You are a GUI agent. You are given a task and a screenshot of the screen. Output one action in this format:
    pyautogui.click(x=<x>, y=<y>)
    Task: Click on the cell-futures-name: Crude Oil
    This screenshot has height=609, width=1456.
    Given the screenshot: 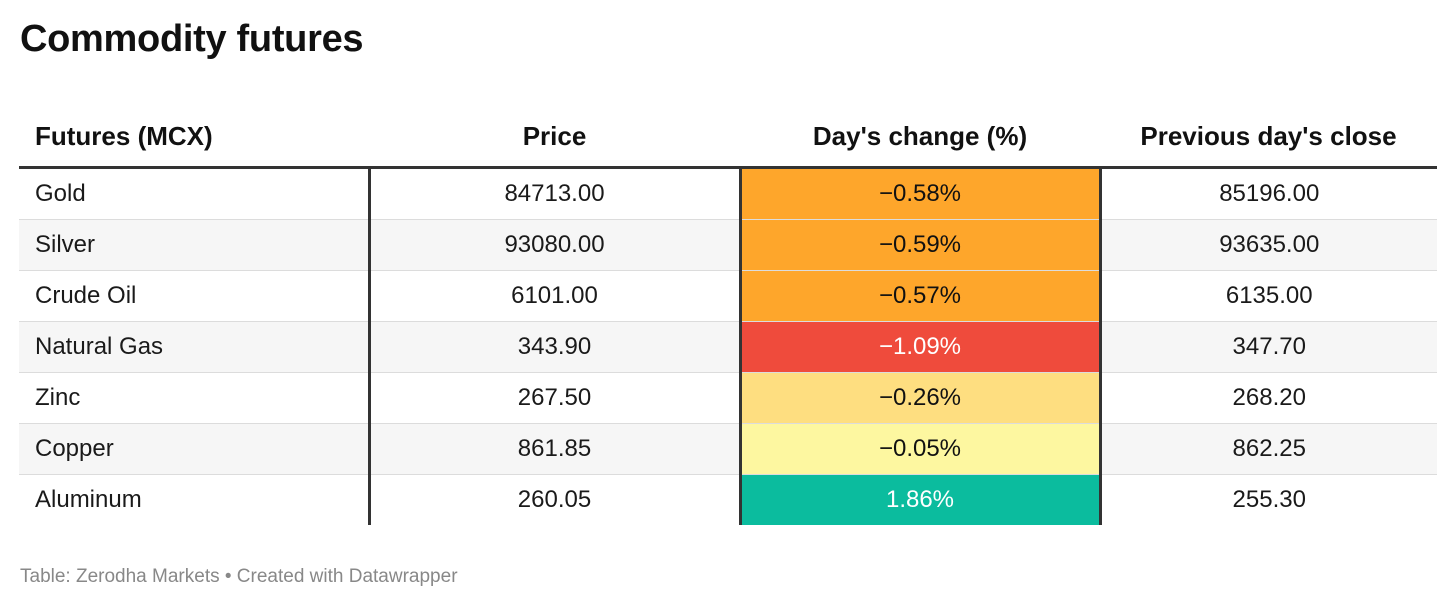 What is the action you would take?
    pyautogui.click(x=195, y=296)
    